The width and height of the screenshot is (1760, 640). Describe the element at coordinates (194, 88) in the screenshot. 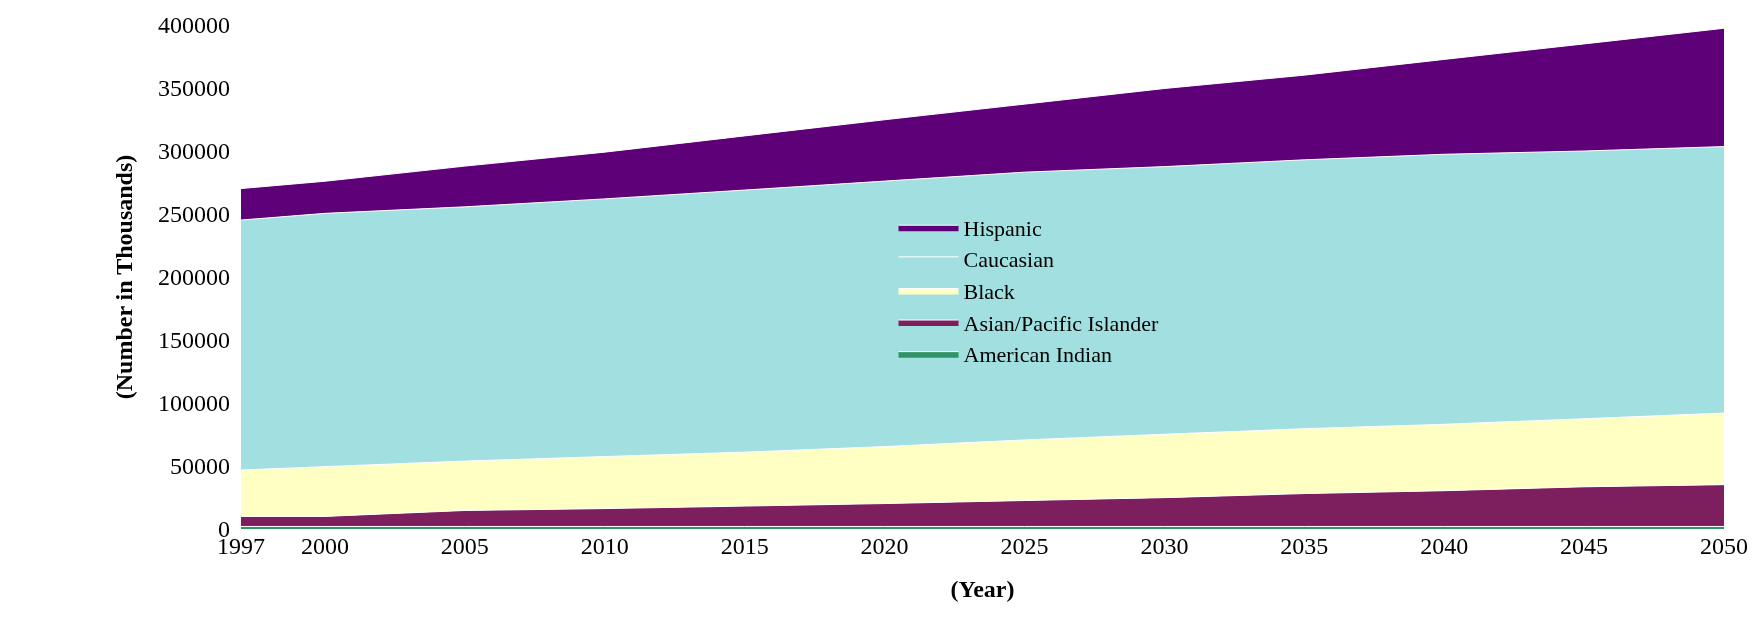

I see `y-tick-label: 350000` at that location.